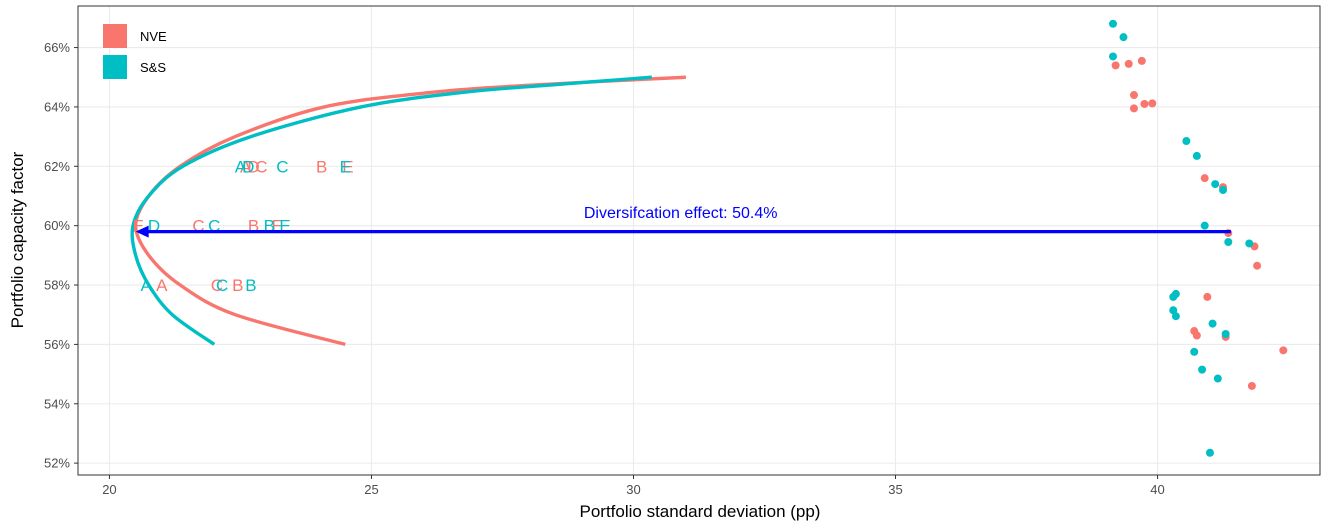 Image resolution: width=1328 pixels, height=524 pixels. Describe the element at coordinates (153, 36) in the screenshot. I see `legend-label-nve: NVE` at that location.